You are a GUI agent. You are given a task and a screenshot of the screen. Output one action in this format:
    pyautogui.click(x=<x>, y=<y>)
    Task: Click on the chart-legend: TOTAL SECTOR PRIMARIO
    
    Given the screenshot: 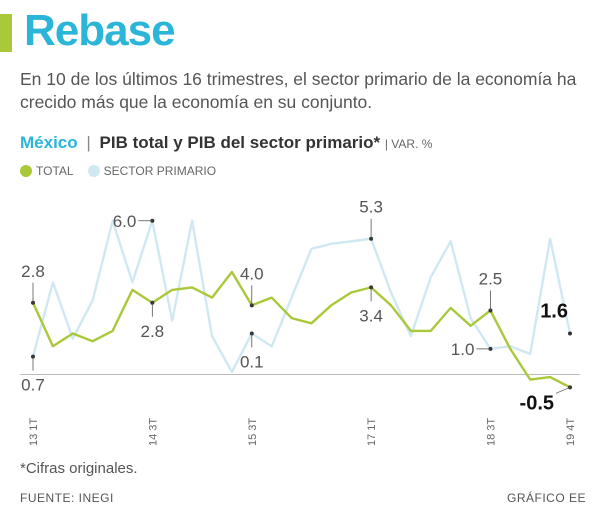 What is the action you would take?
    pyautogui.click(x=125, y=171)
    